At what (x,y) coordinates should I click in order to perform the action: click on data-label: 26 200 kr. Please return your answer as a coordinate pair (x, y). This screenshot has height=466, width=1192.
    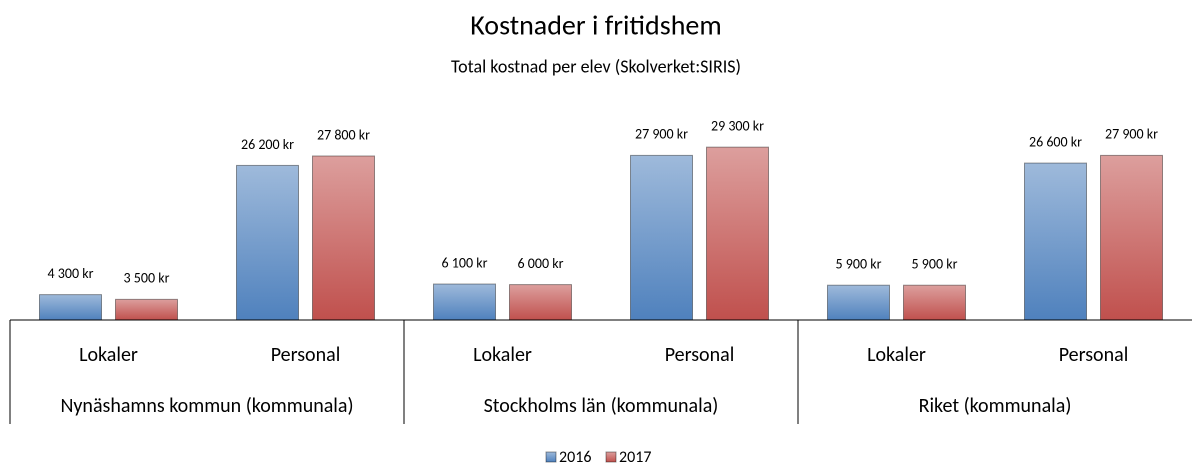
    Looking at the image, I should click on (267, 144).